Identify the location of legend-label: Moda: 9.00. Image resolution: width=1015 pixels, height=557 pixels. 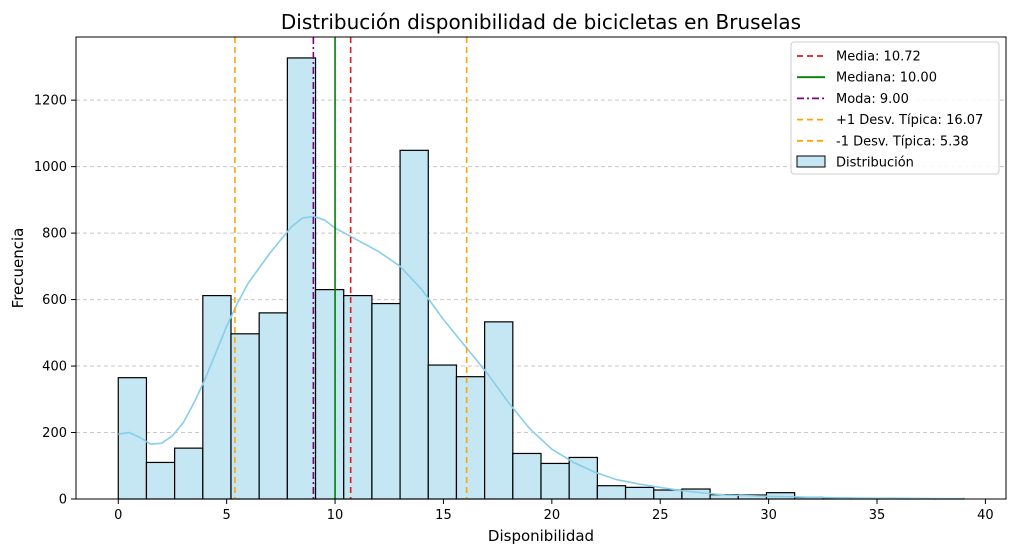
(872, 99).